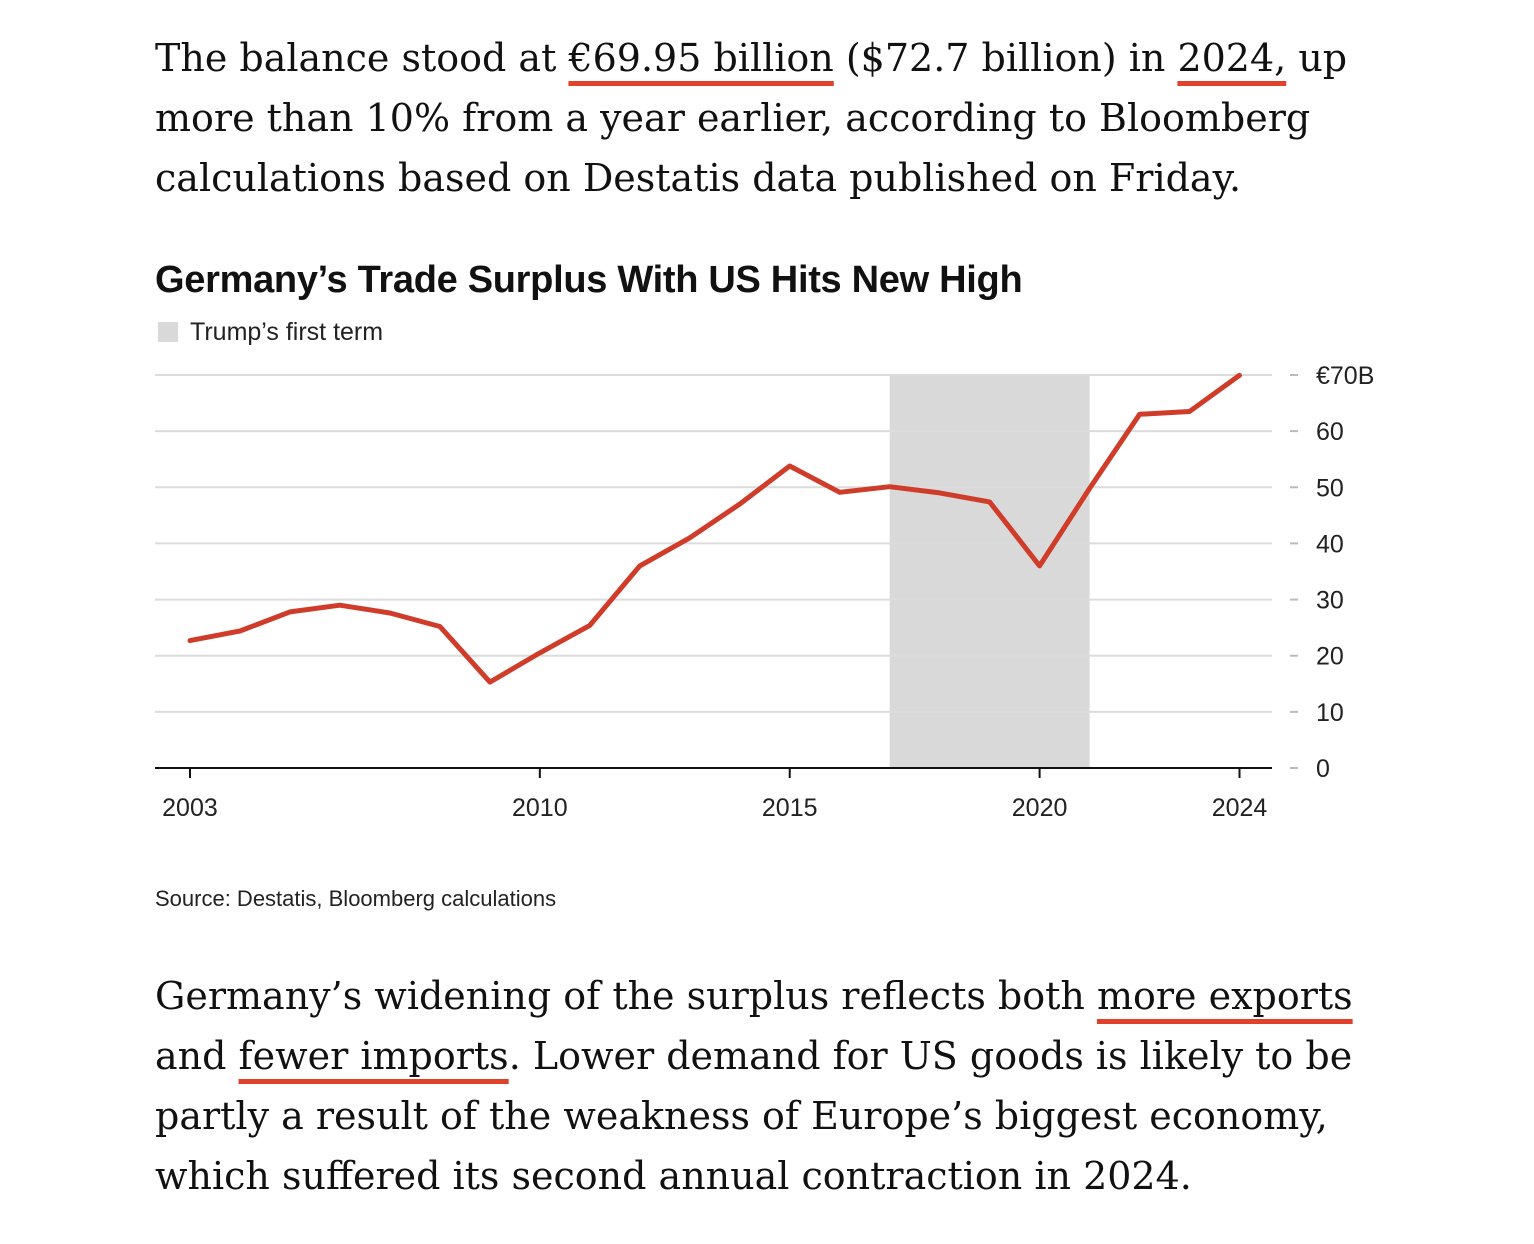 This screenshot has height=1244, width=1534. What do you see at coordinates (197, 1056) in the screenshot?
I see `para2-text-2: and` at bounding box center [197, 1056].